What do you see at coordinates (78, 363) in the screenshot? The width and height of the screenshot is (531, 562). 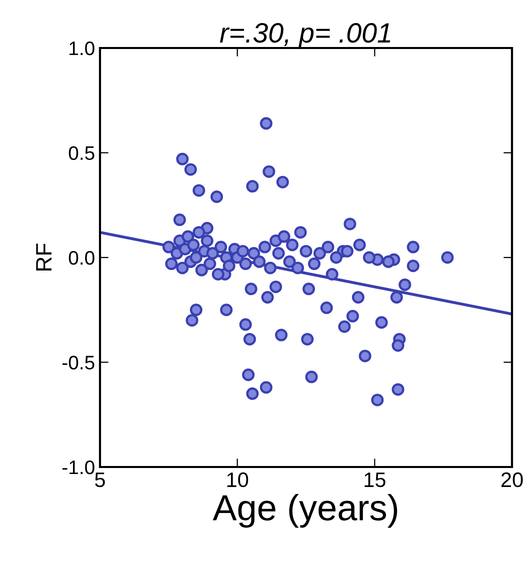 I see `y-tick-label: -0.5` at bounding box center [78, 363].